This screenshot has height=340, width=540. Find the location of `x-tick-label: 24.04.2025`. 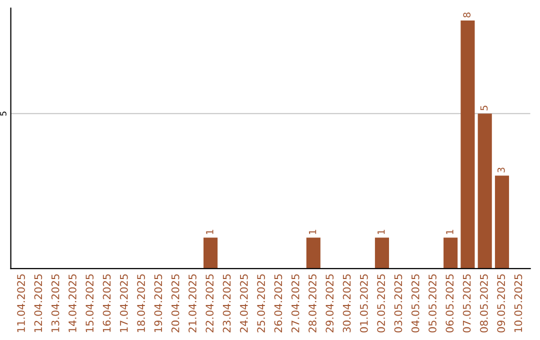

x-tick-label: 24.04.2025 is located at coordinates (244, 303).